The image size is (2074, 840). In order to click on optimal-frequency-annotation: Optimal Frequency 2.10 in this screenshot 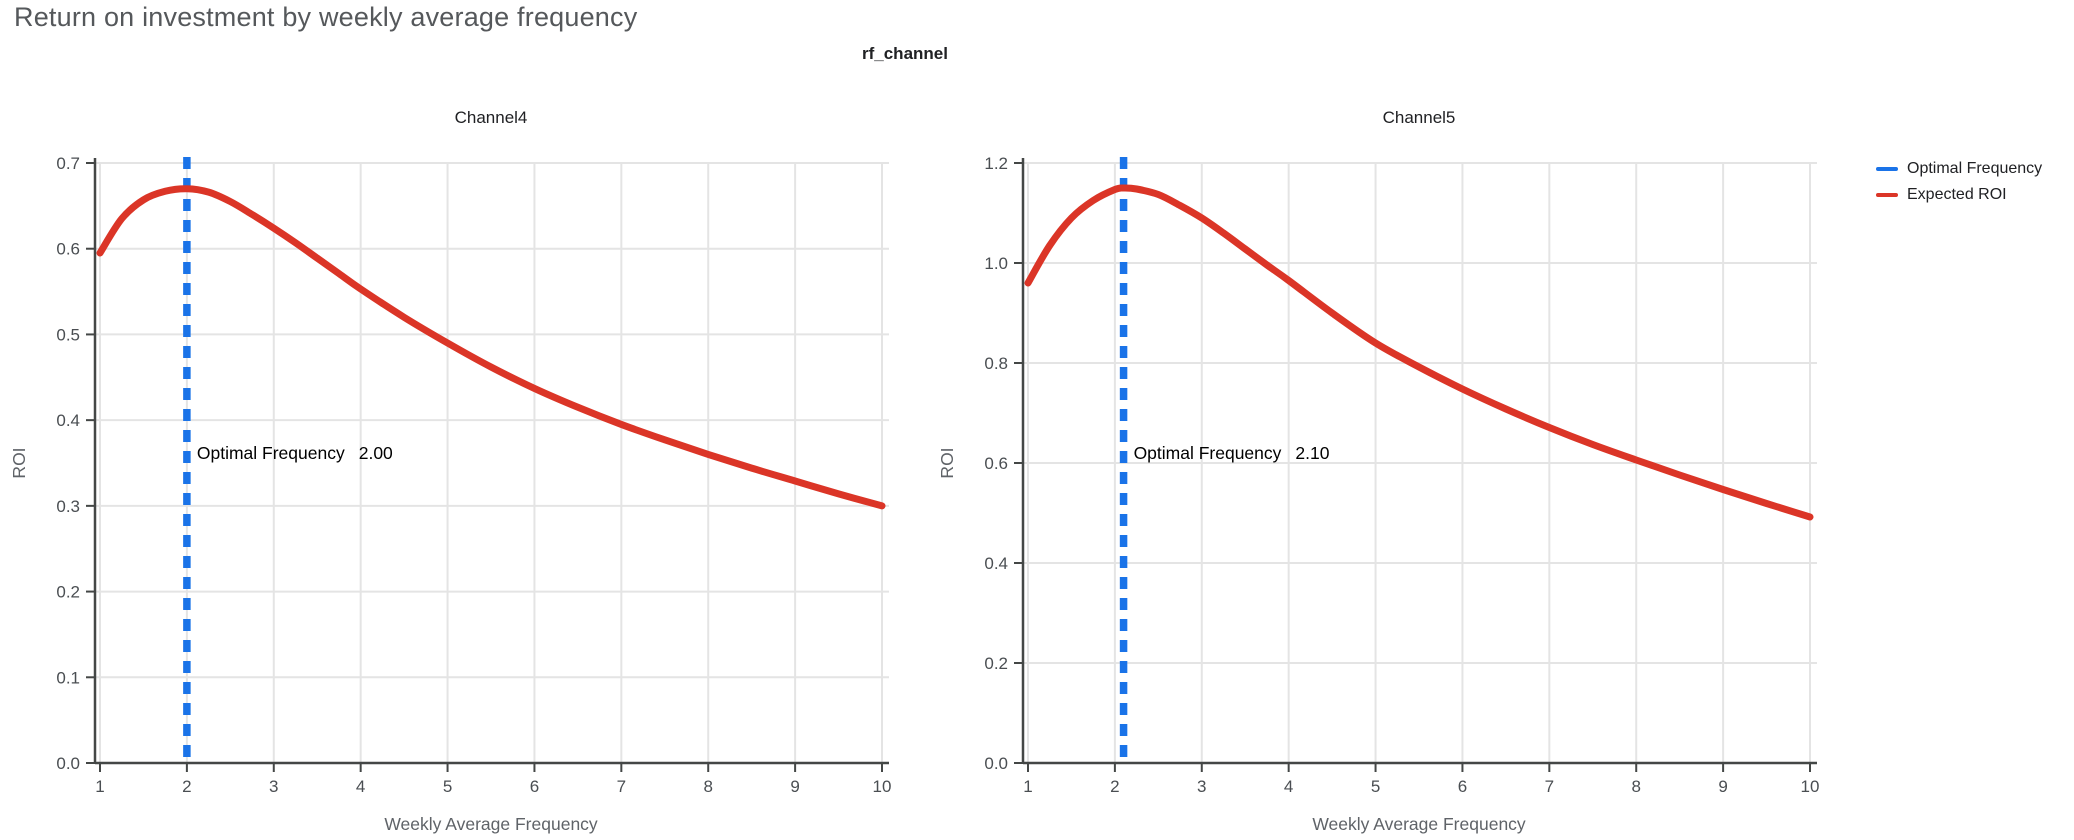, I will do `click(1232, 453)`.